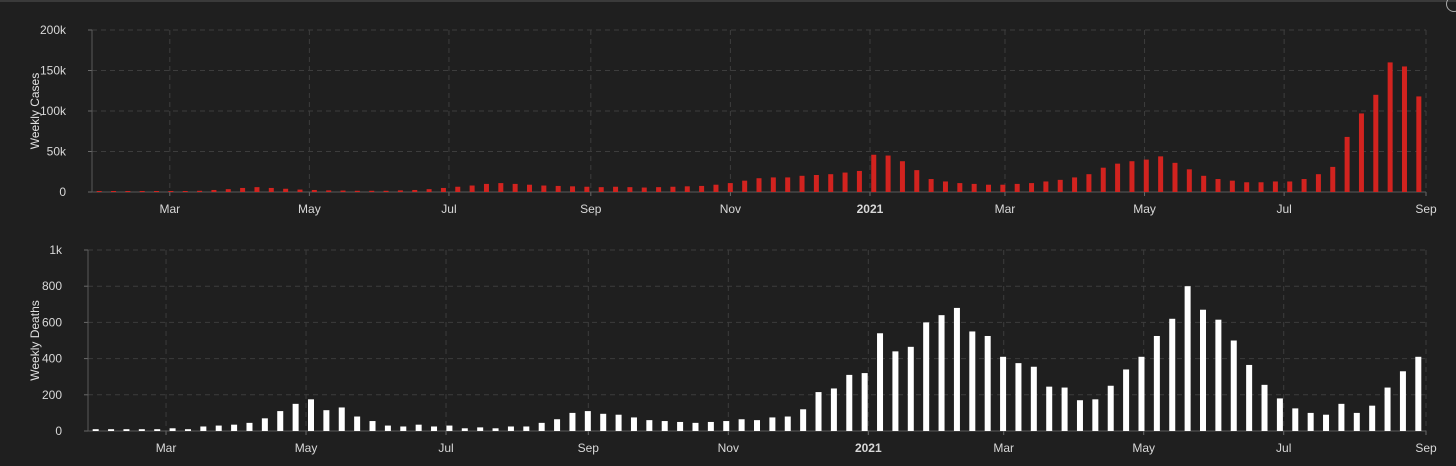 Image resolution: width=1456 pixels, height=466 pixels. I want to click on y-tick-label: 1k, so click(56, 250).